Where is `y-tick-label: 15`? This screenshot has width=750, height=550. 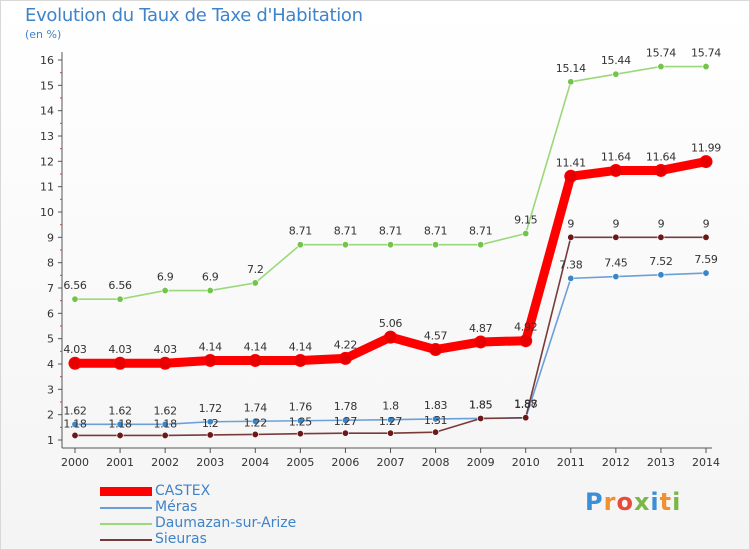 y-tick-label: 15 is located at coordinates (47, 85).